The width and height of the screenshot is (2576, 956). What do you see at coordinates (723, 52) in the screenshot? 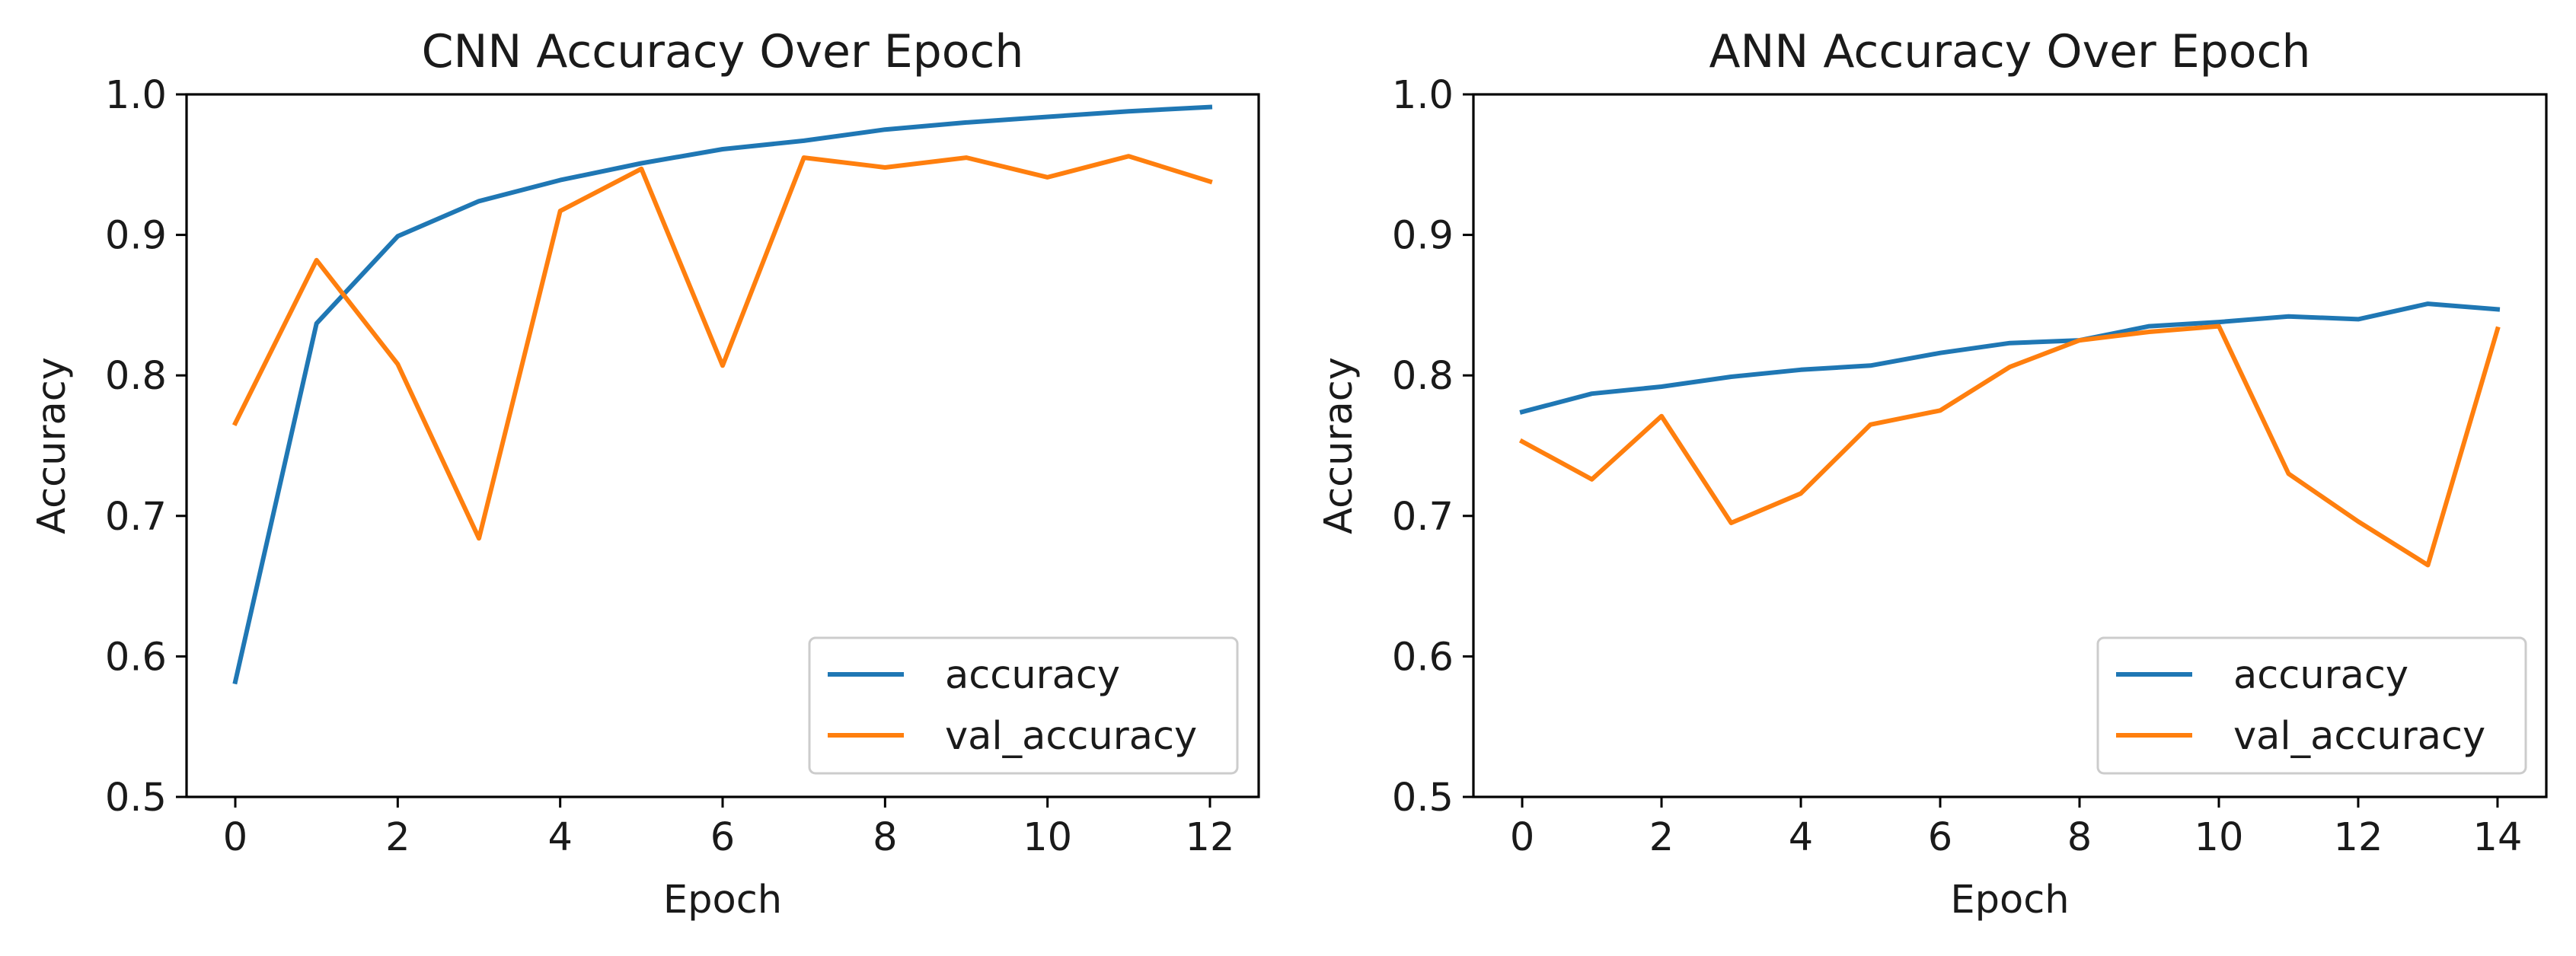
I see `chart-title: CNN Accuracy Over Epoch` at bounding box center [723, 52].